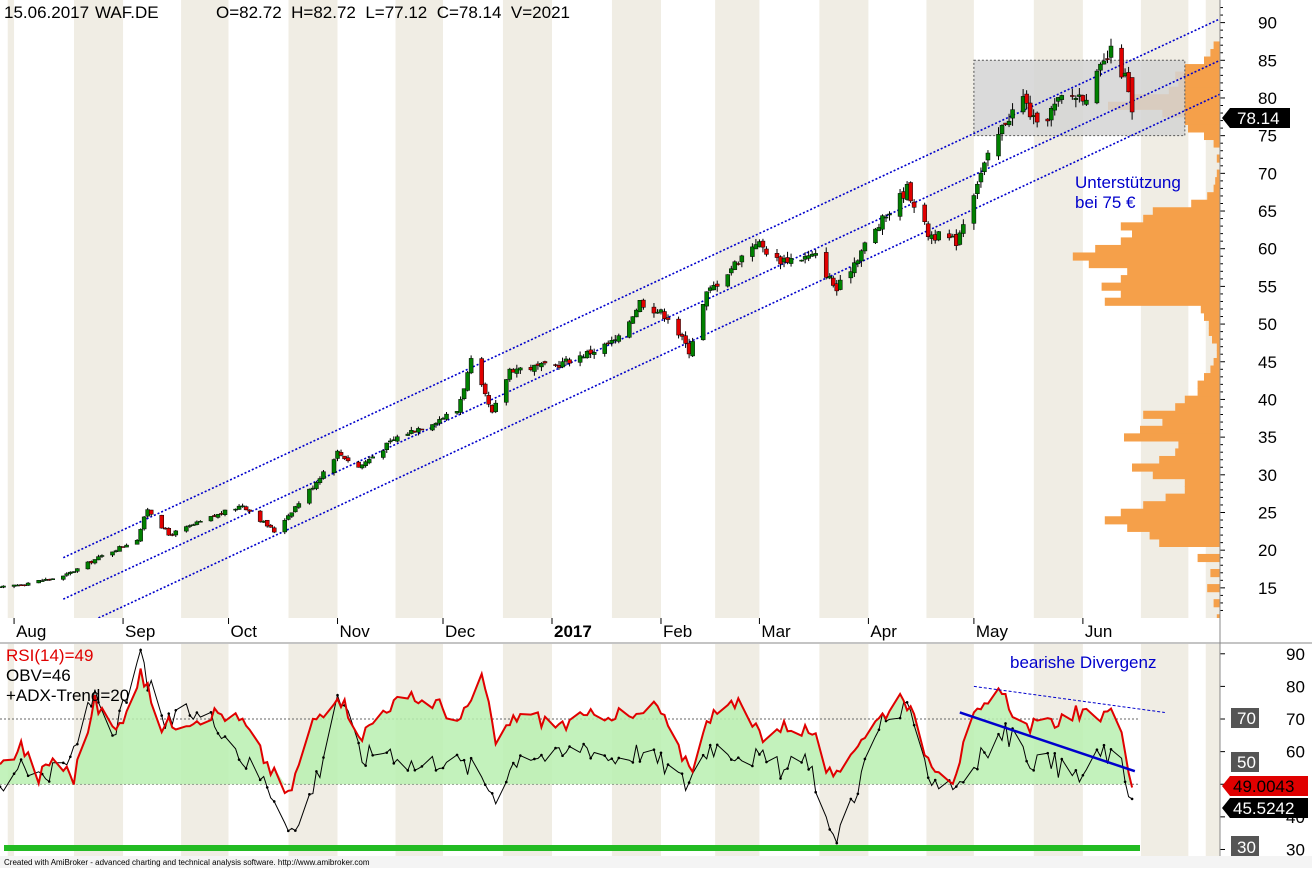 The width and height of the screenshot is (1312, 873). Describe the element at coordinates (883, 631) in the screenshot. I see `month-label: Apr` at that location.